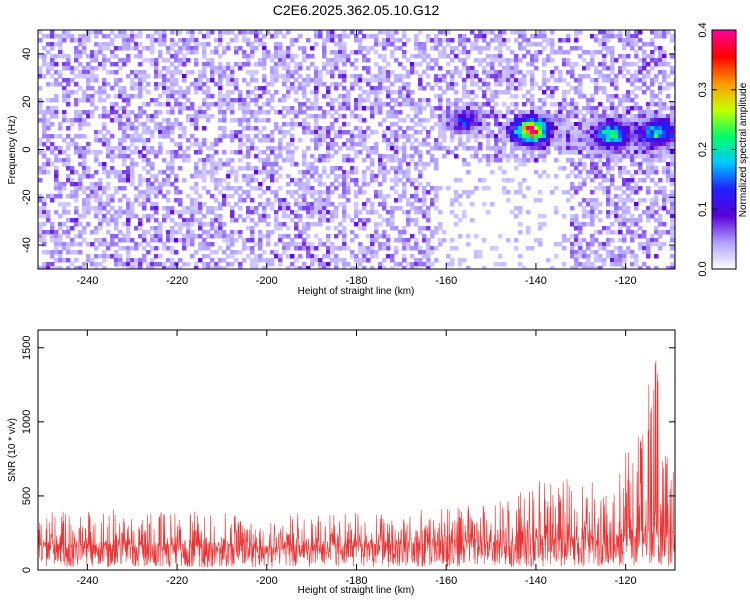  What do you see at coordinates (703, 268) in the screenshot?
I see `colorbar-tick-label: 0.0` at bounding box center [703, 268].